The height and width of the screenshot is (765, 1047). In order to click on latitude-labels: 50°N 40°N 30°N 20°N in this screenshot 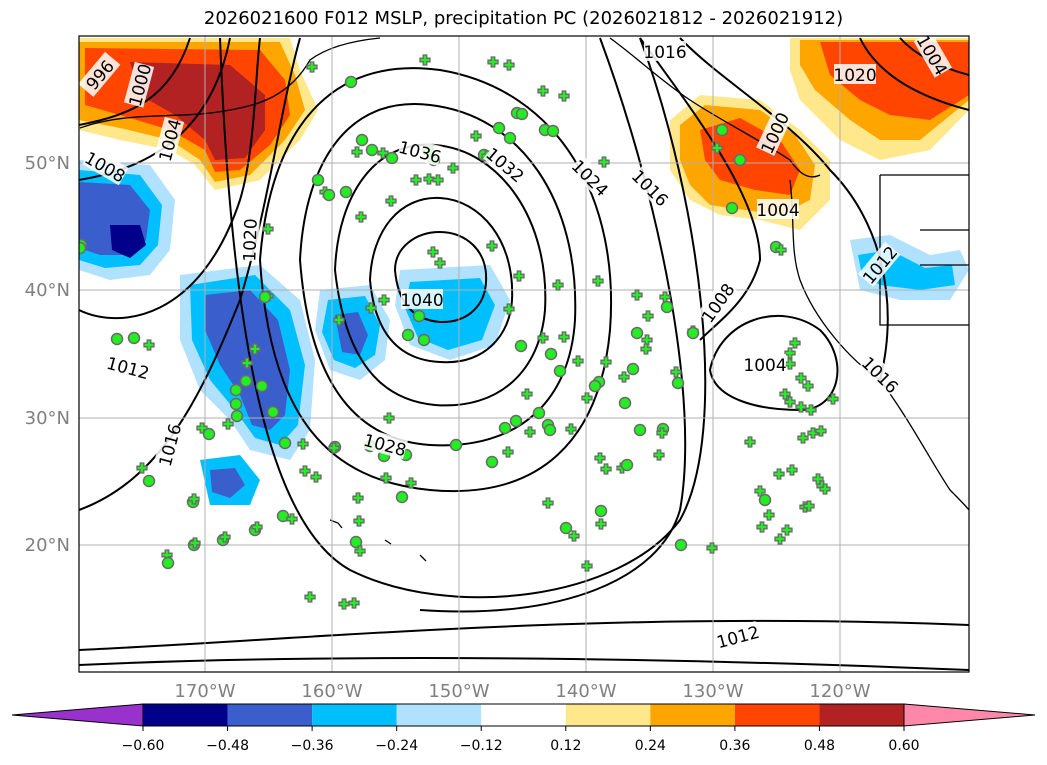, I will do `click(47, 354)`.